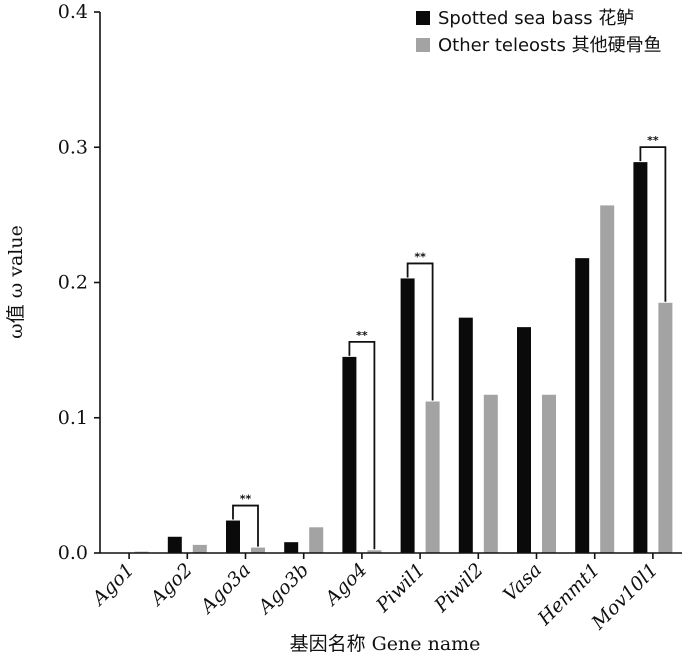 The height and width of the screenshot is (660, 700). Describe the element at coordinates (539, 32) in the screenshot. I see `legend: Spotted sea bass 花鲈 Other teleosts 其他硬骨鱼` at that location.